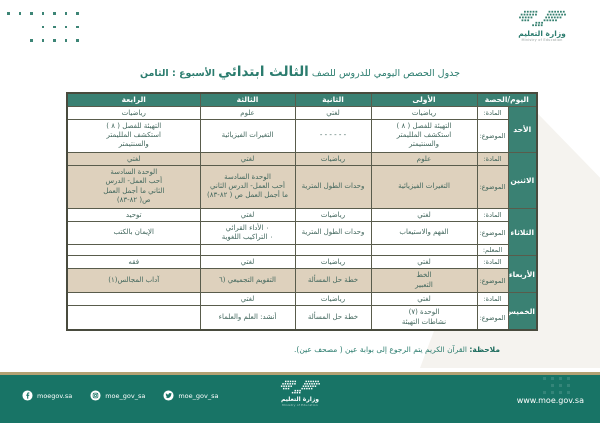 The image size is (600, 423). I want to click on header-period-2: الثانية, so click(333, 99).